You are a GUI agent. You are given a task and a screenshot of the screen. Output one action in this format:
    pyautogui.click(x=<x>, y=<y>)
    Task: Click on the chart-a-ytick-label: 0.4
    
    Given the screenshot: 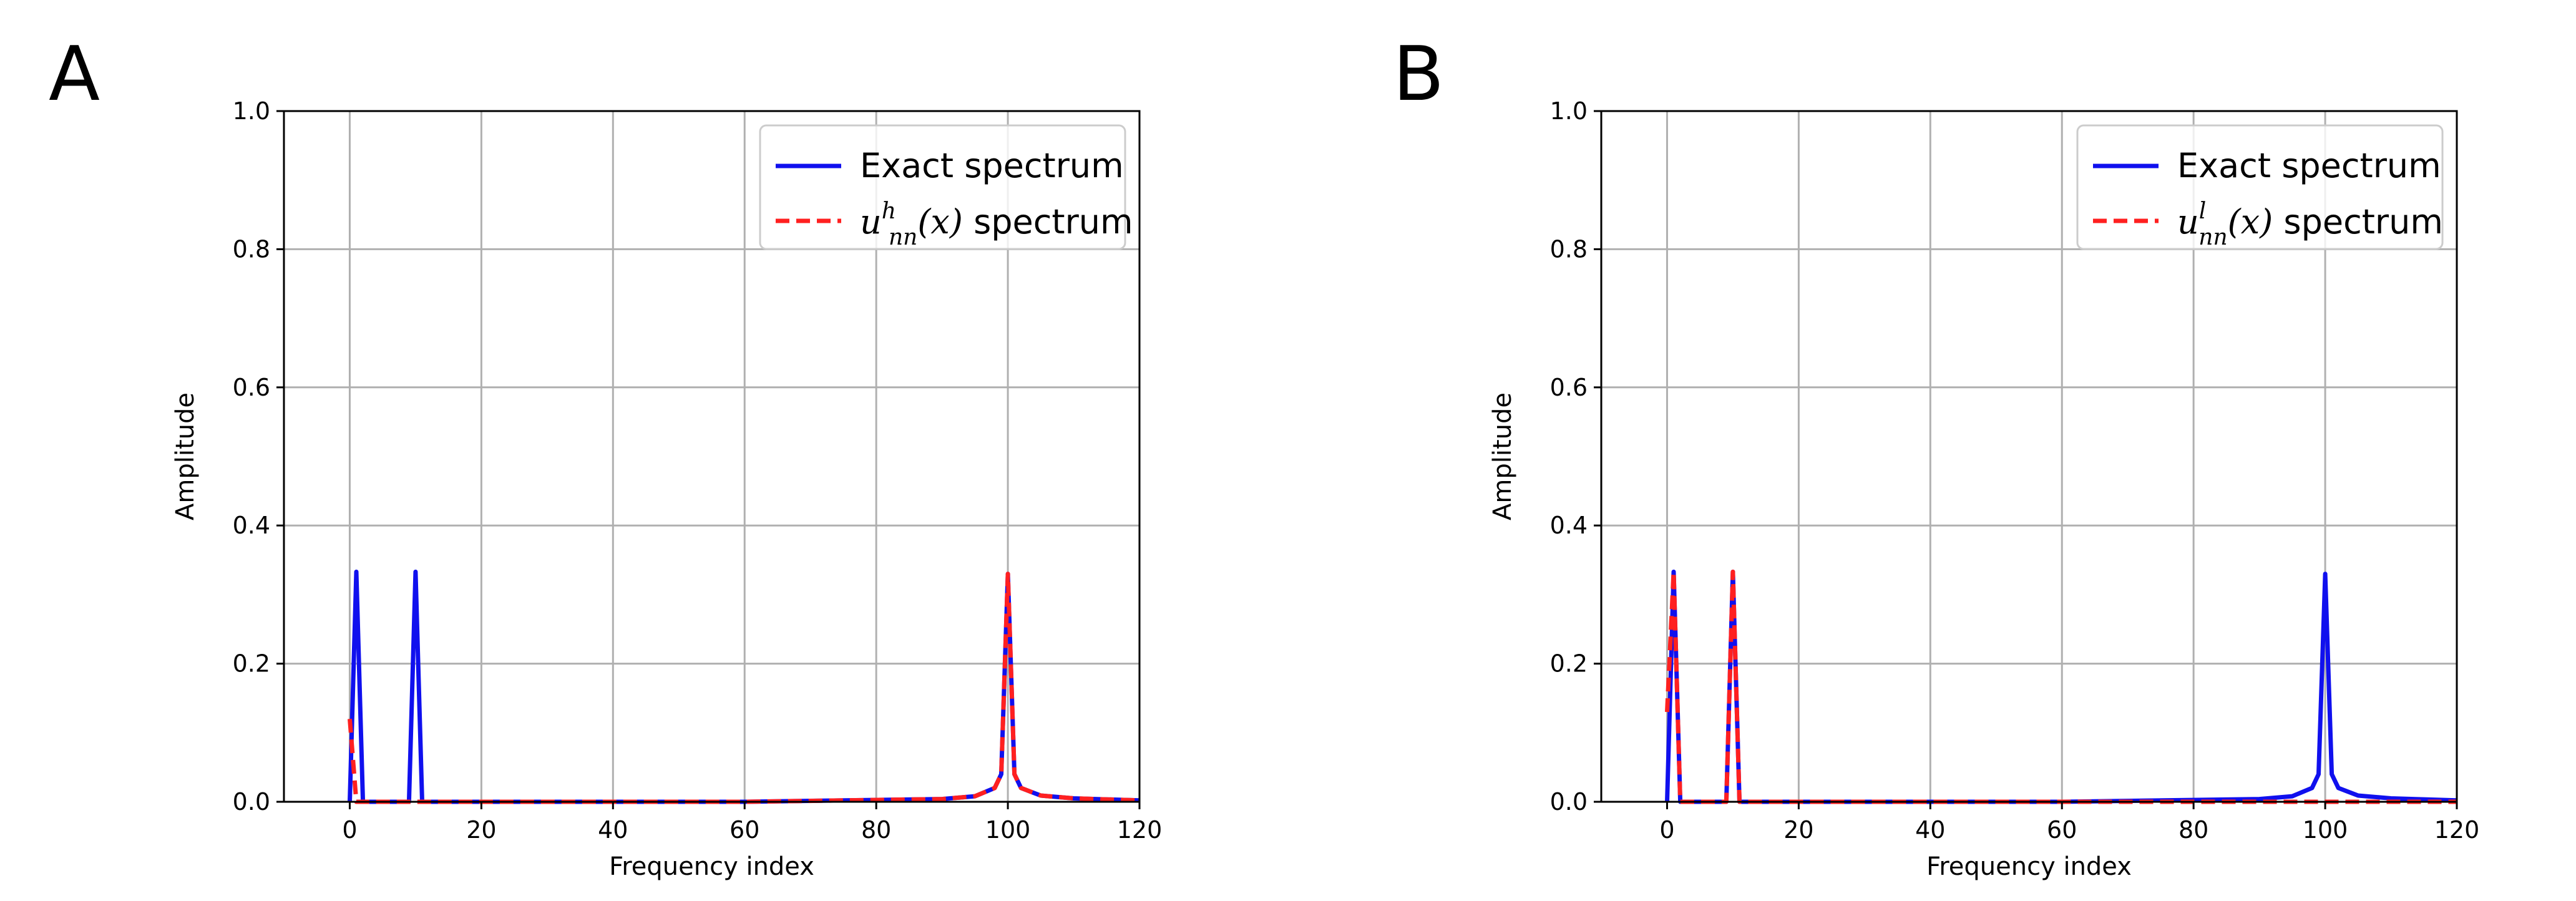 What is the action you would take?
    pyautogui.click(x=251, y=525)
    